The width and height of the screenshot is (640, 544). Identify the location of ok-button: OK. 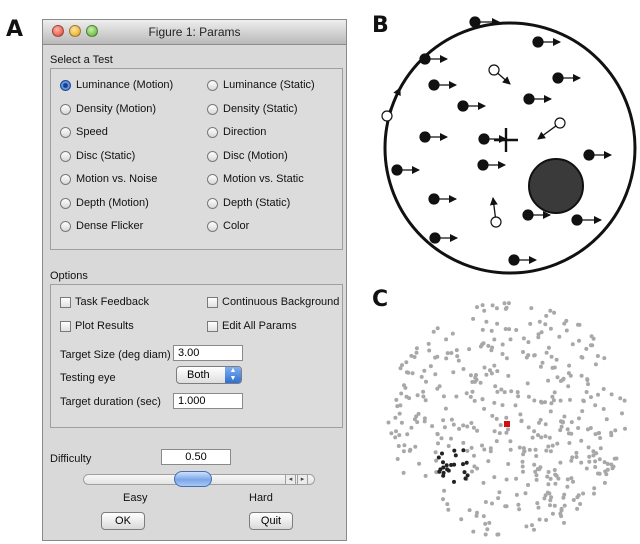
(123, 521).